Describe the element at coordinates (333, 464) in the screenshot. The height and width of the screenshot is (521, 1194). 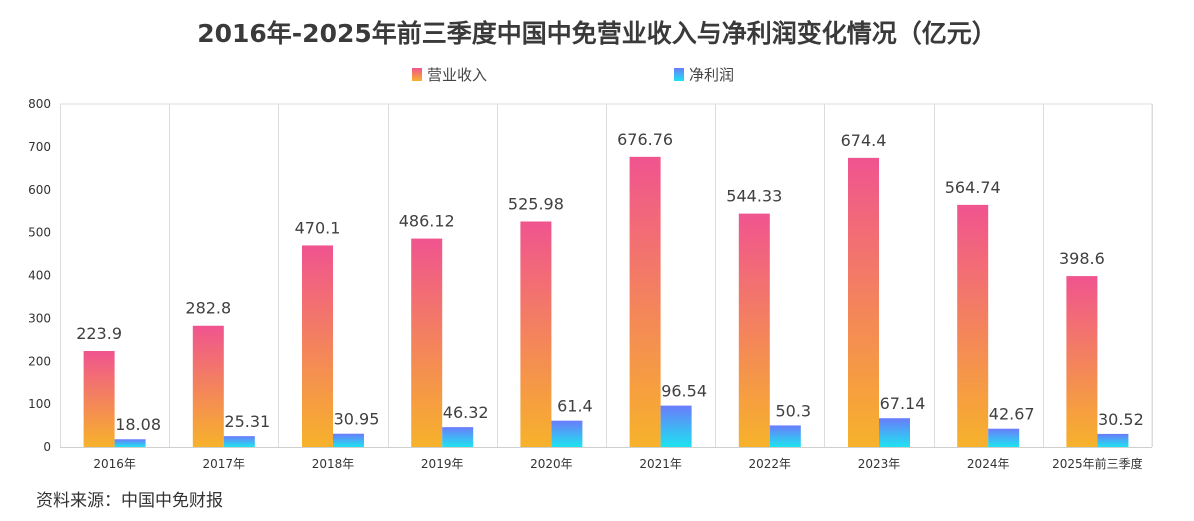
I see `x-tick-label: 2018年` at that location.